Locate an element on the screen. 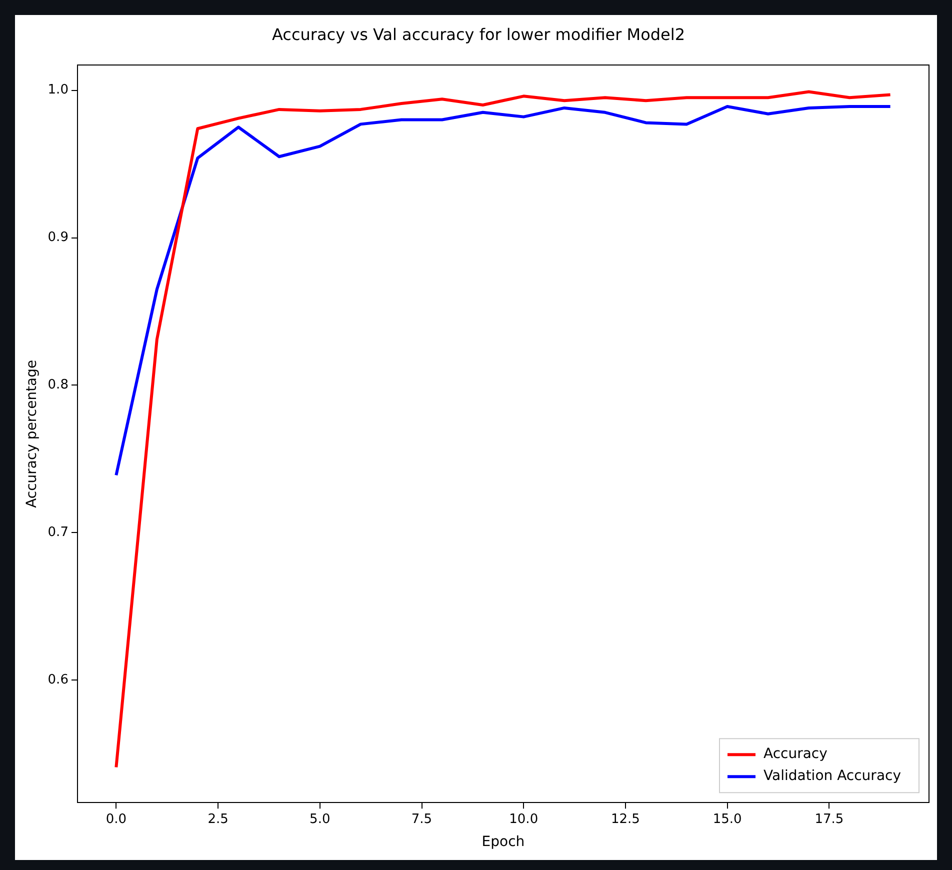 The image size is (952, 870). x-tick-label: 17.5 is located at coordinates (829, 819).